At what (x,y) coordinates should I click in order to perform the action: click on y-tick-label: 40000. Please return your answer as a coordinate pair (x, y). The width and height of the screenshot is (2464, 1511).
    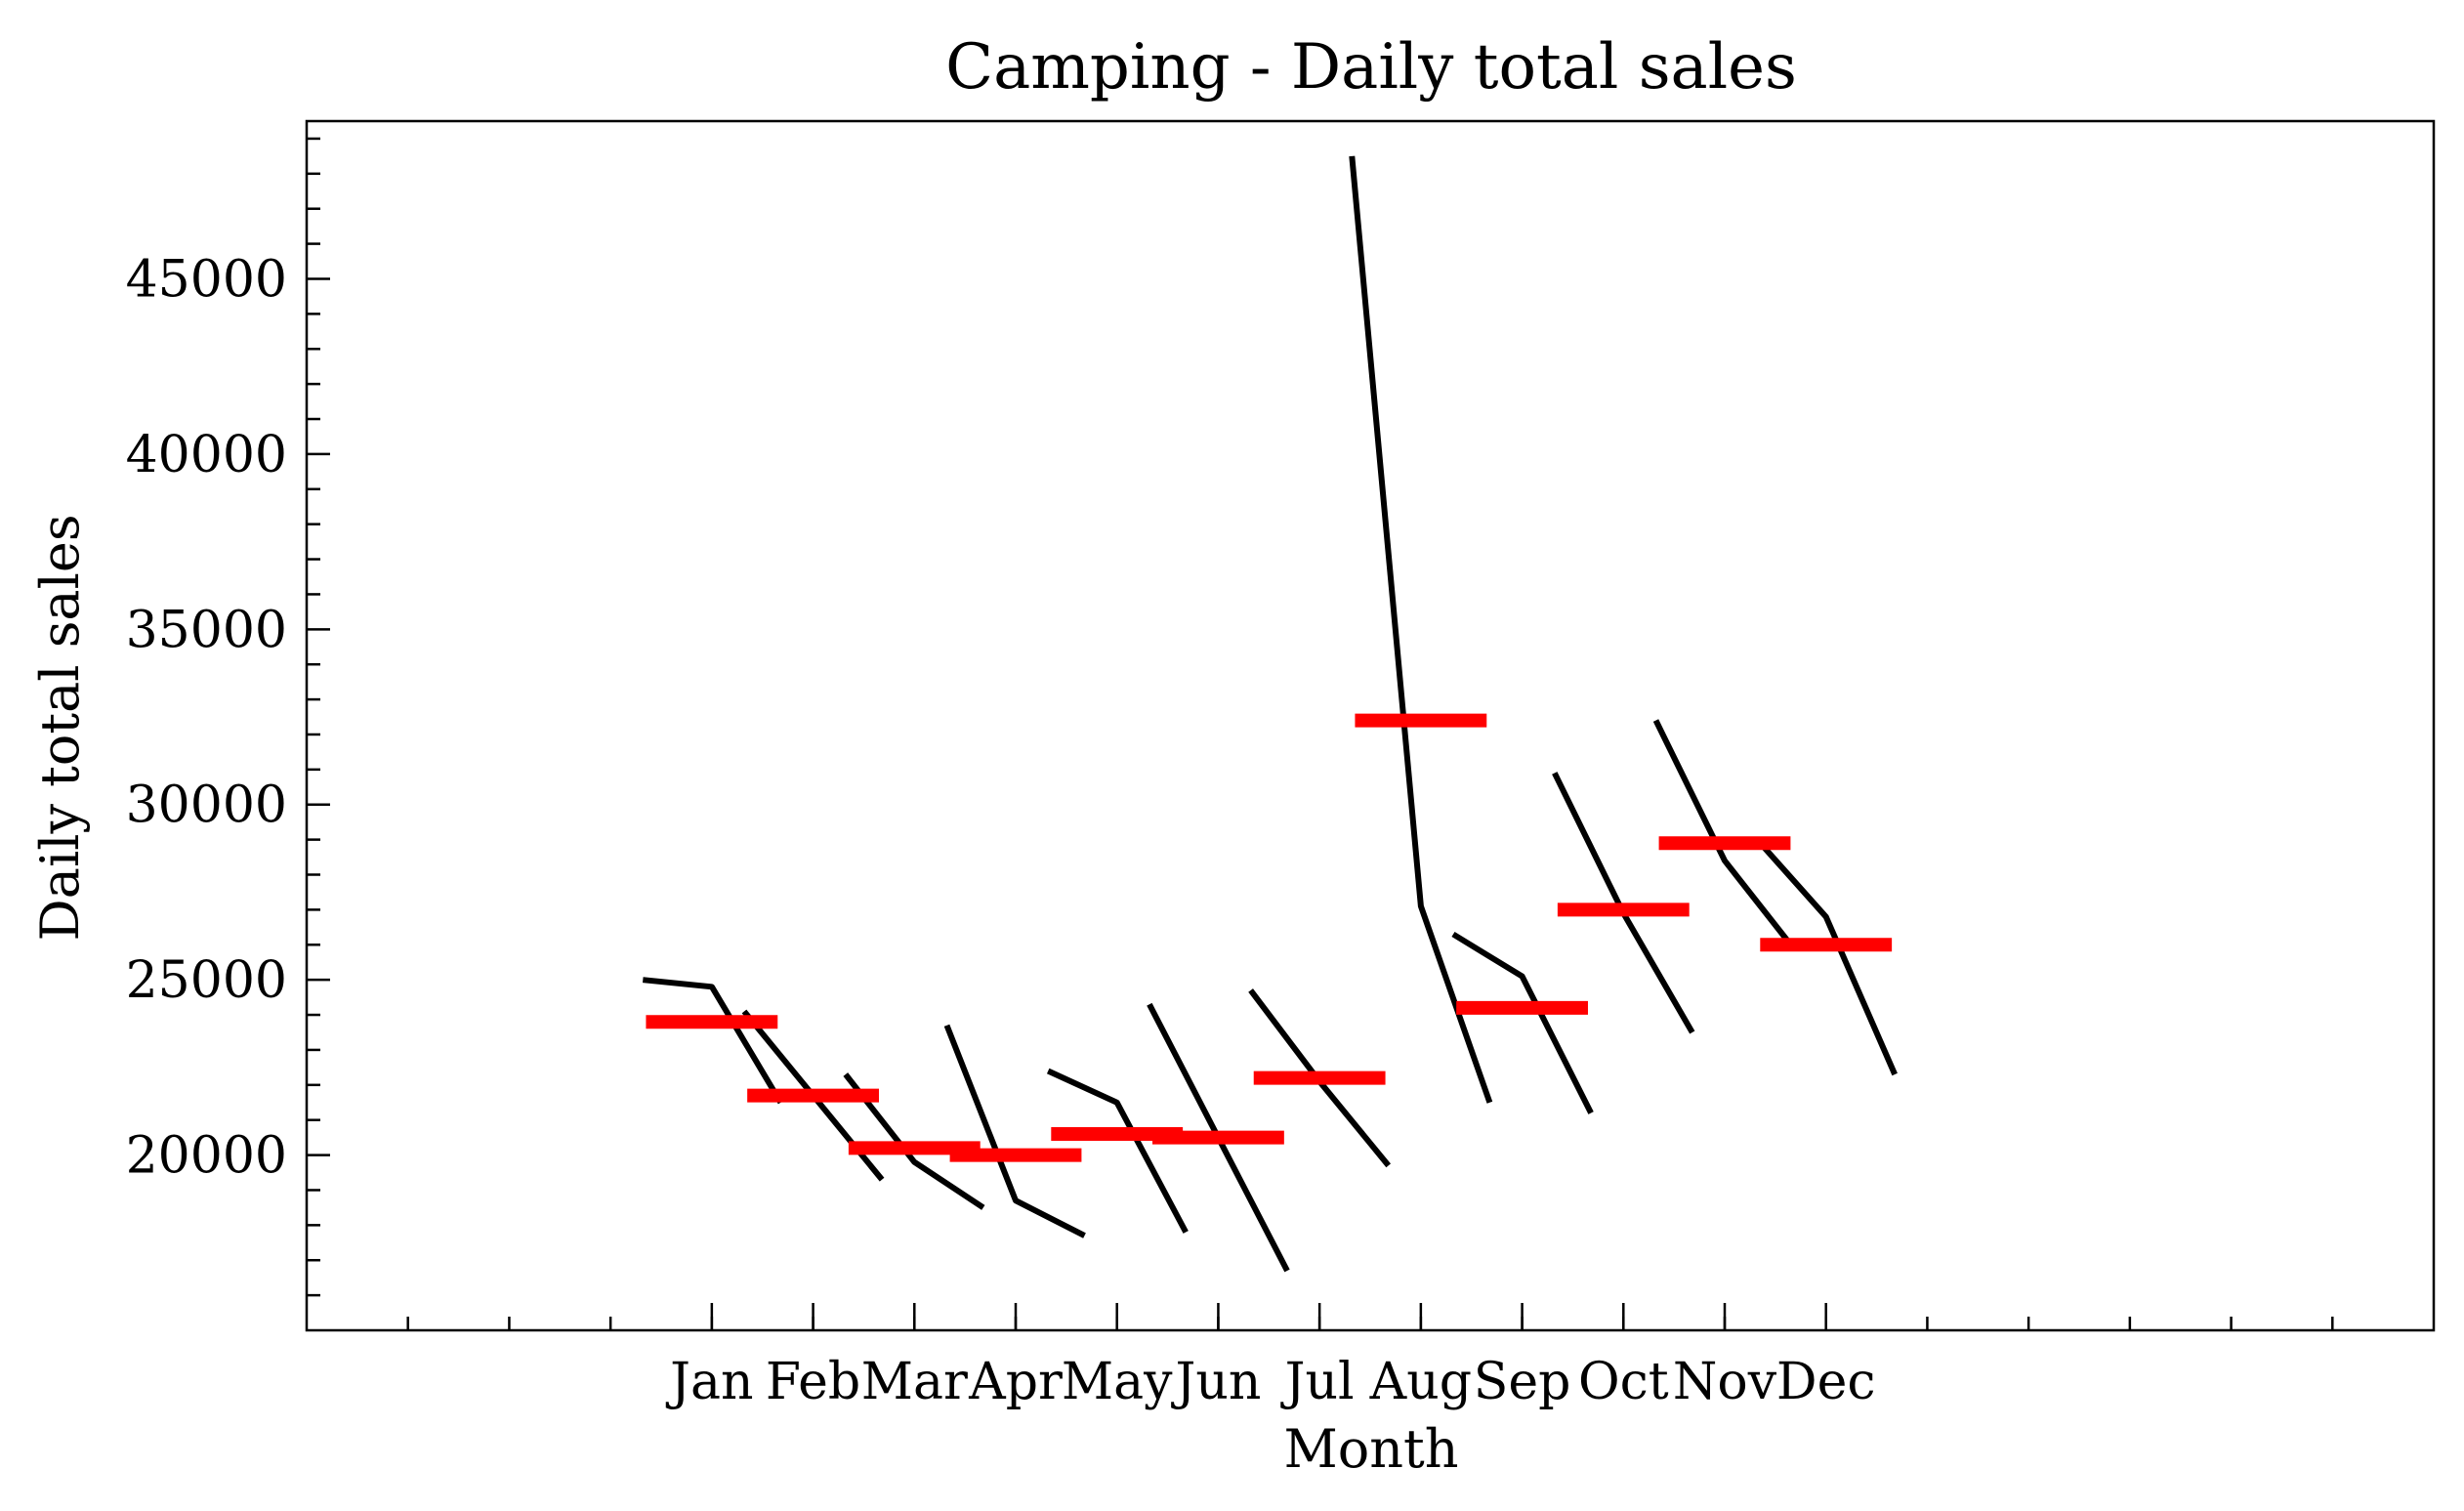
    Looking at the image, I should click on (207, 455).